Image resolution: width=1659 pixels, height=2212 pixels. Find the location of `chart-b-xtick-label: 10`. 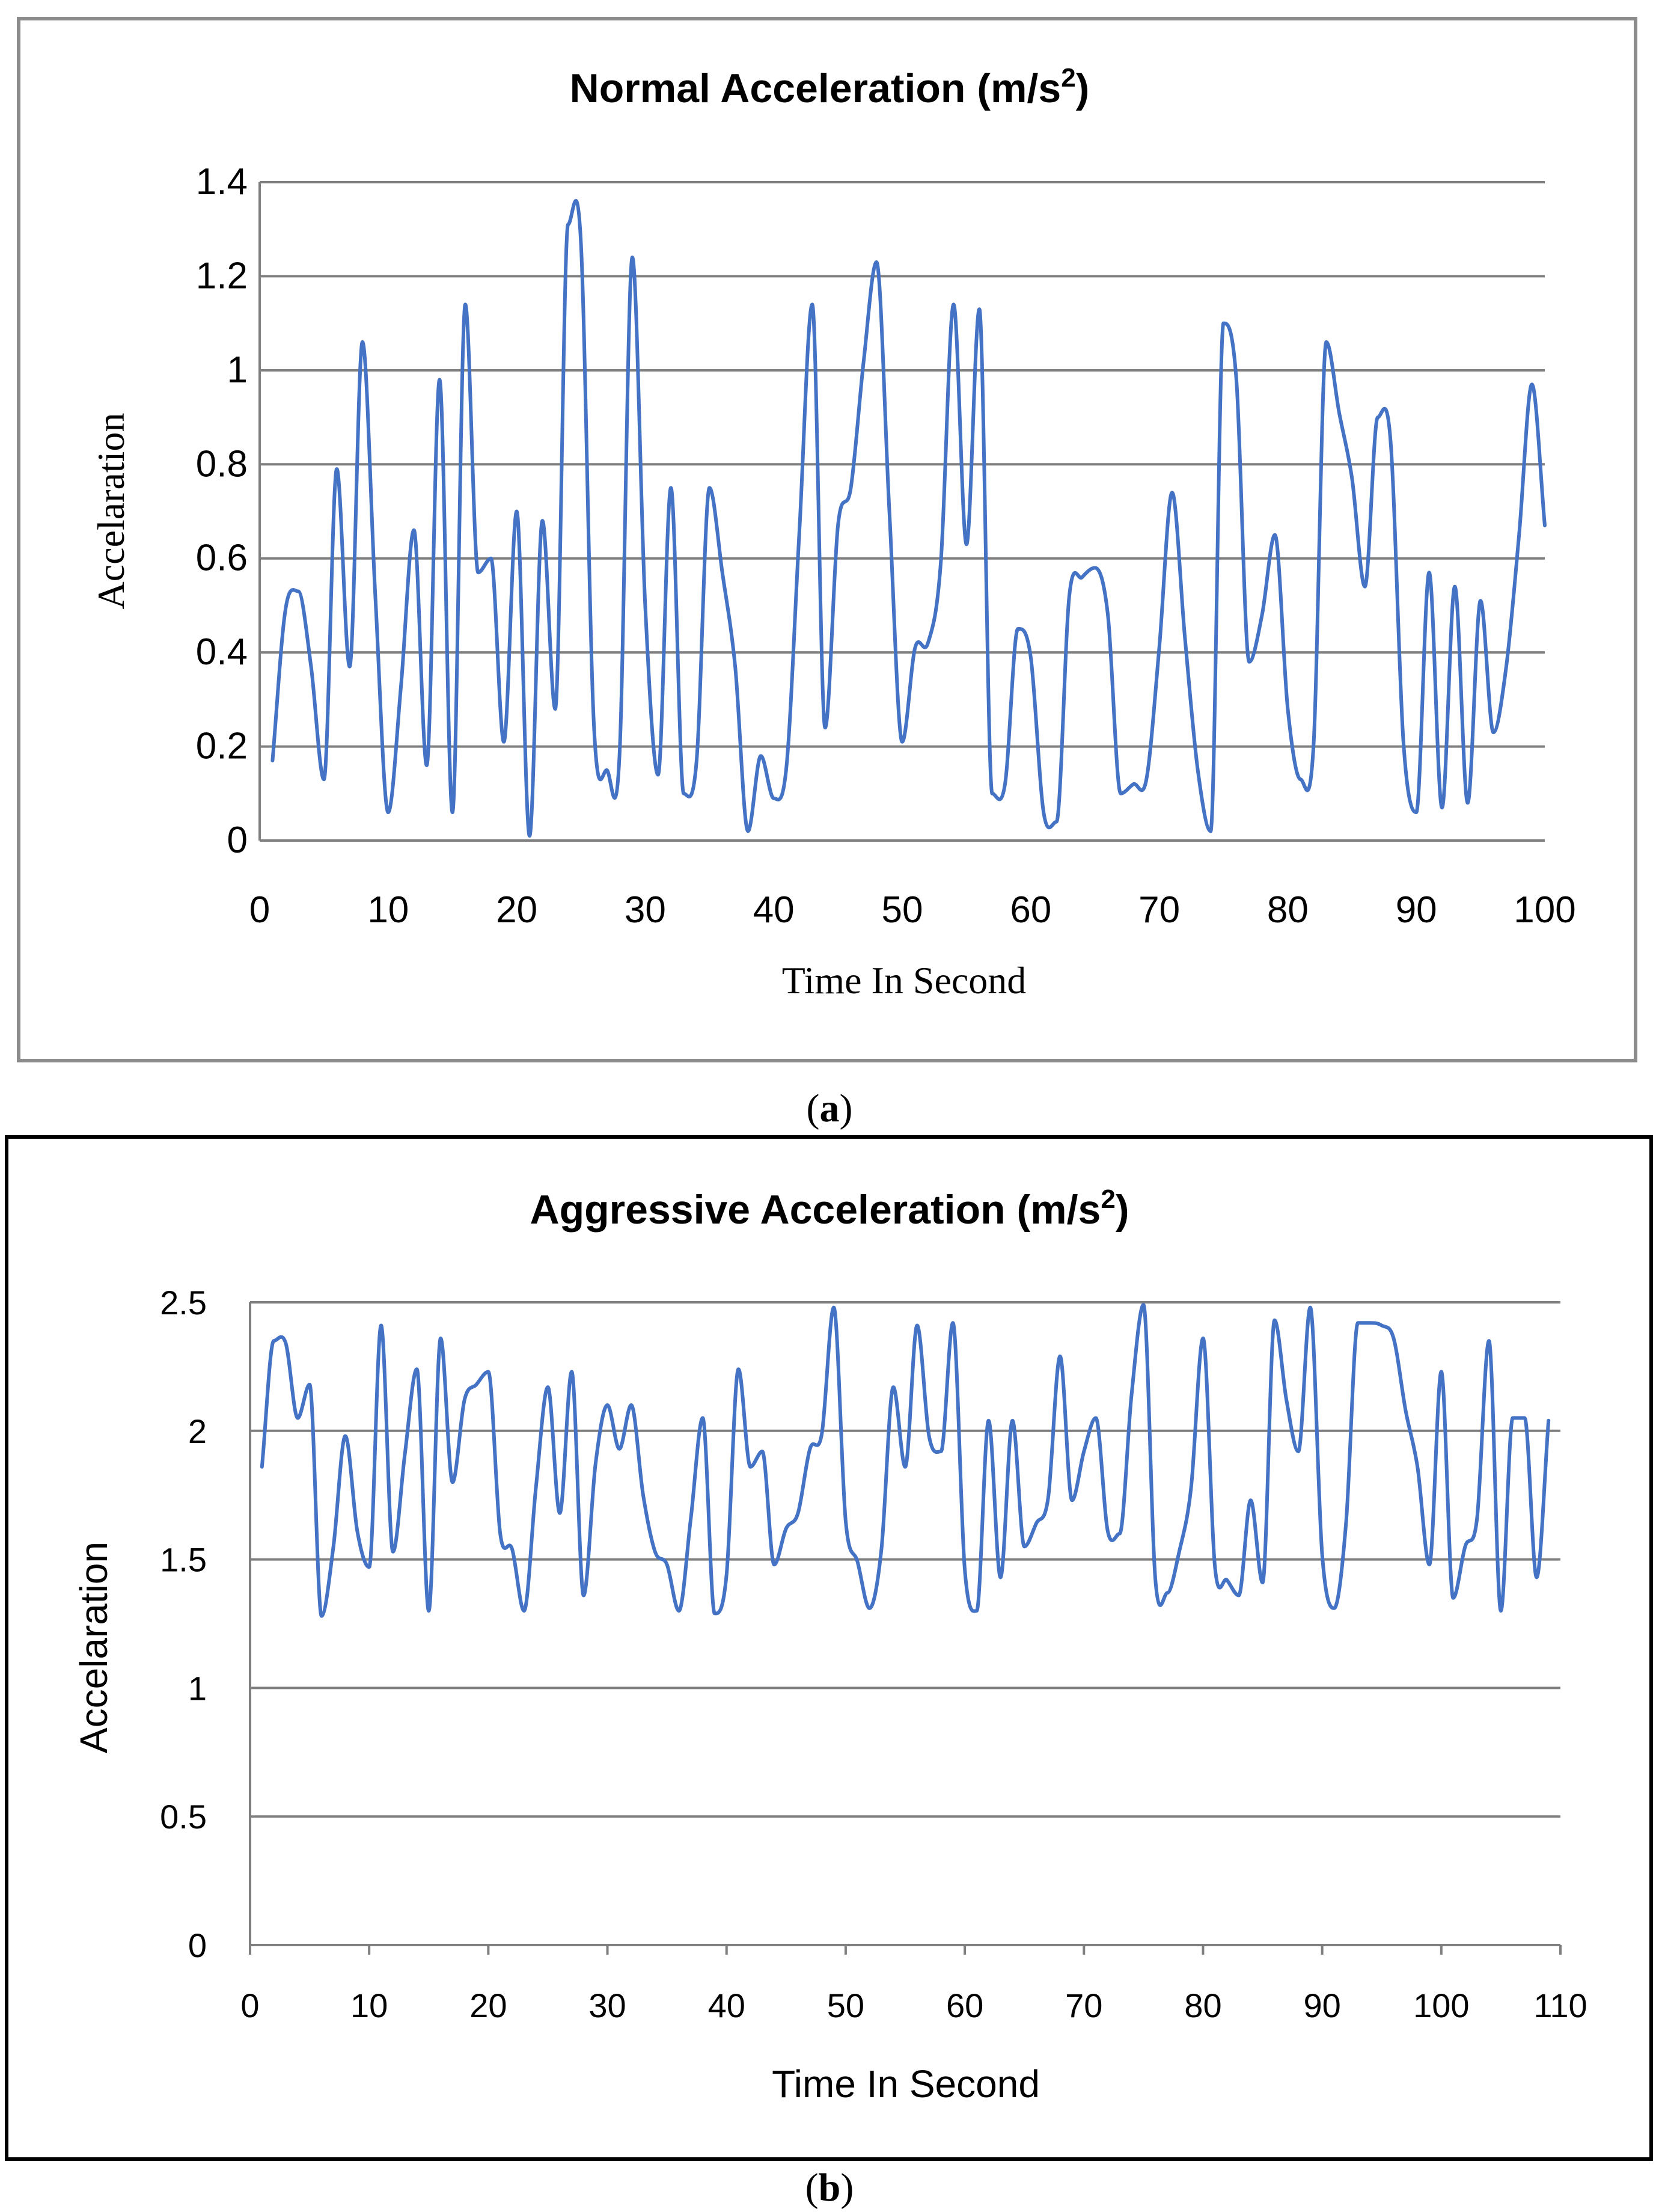

chart-b-xtick-label: 10 is located at coordinates (369, 2006).